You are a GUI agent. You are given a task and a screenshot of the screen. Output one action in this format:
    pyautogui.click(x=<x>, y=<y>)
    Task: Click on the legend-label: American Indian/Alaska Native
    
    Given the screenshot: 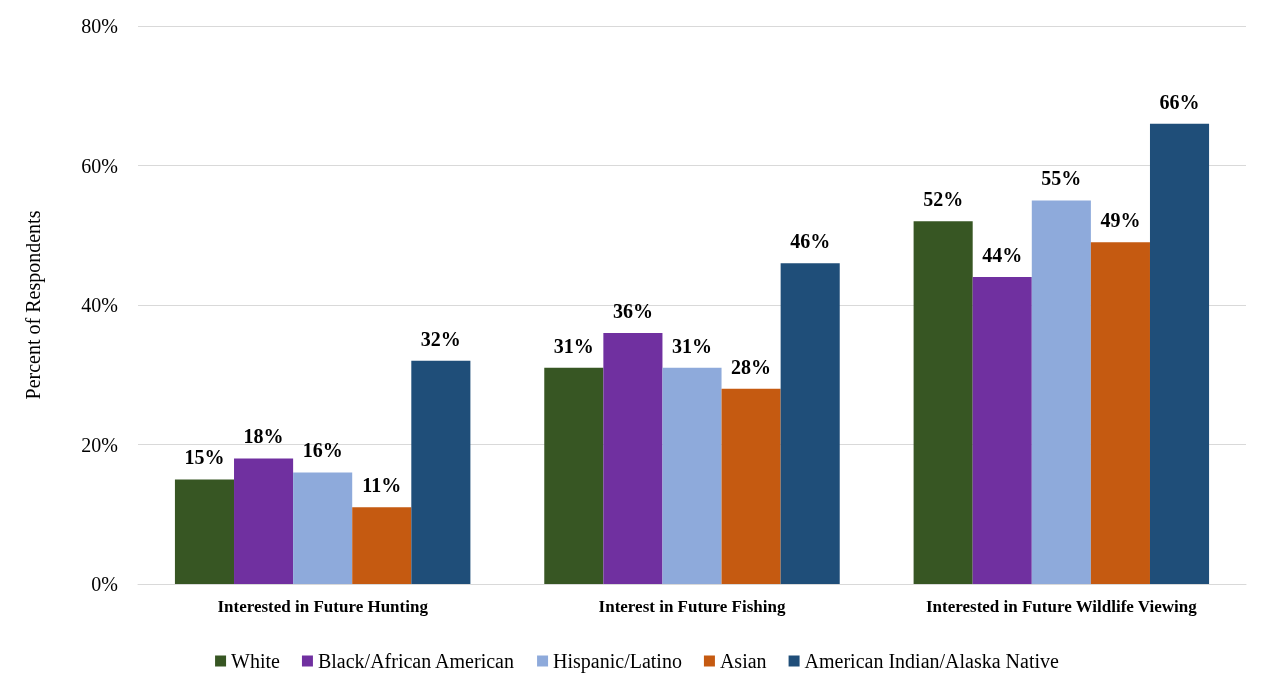 What is the action you would take?
    pyautogui.click(x=932, y=661)
    